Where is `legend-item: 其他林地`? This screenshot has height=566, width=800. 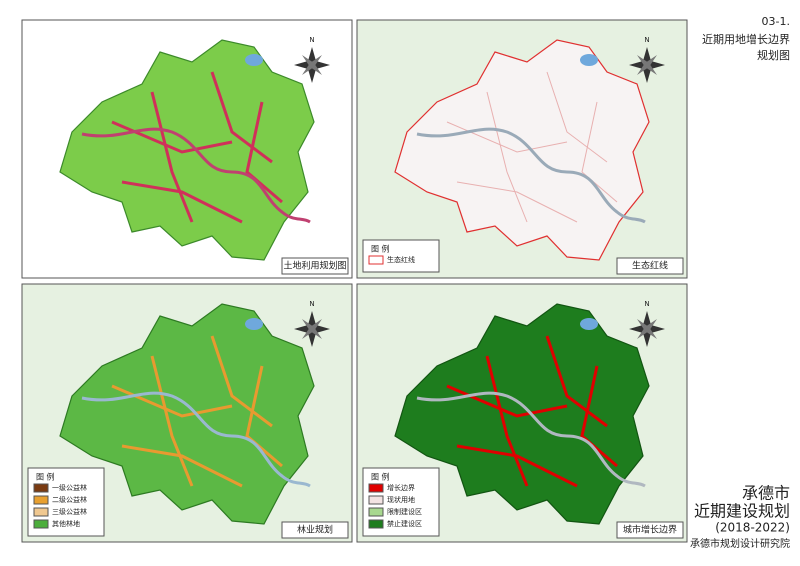
legend-item: 其他林地 is located at coordinates (66, 523).